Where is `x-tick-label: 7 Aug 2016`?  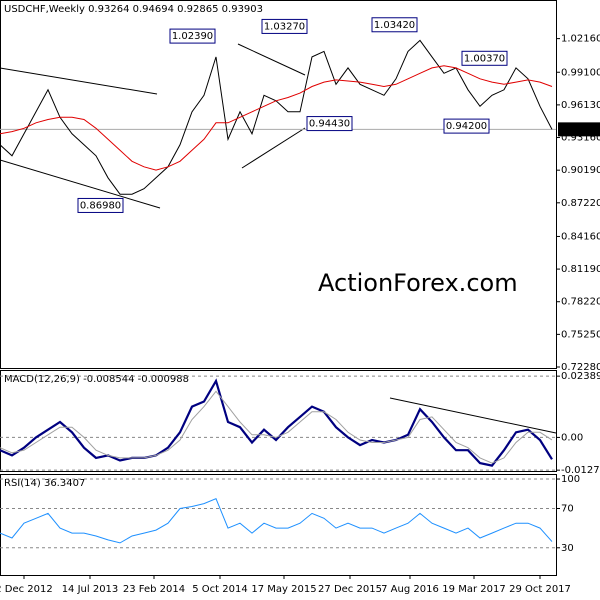 x-tick-label: 7 Aug 2016 is located at coordinates (410, 589).